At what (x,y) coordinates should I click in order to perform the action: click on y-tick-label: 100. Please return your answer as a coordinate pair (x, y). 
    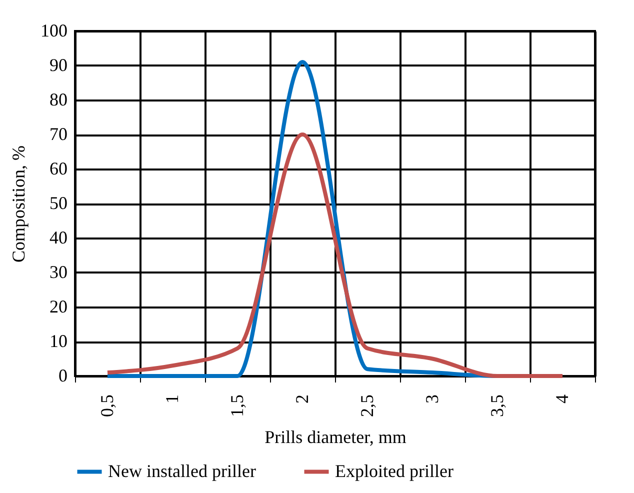
    Looking at the image, I should click on (54, 30).